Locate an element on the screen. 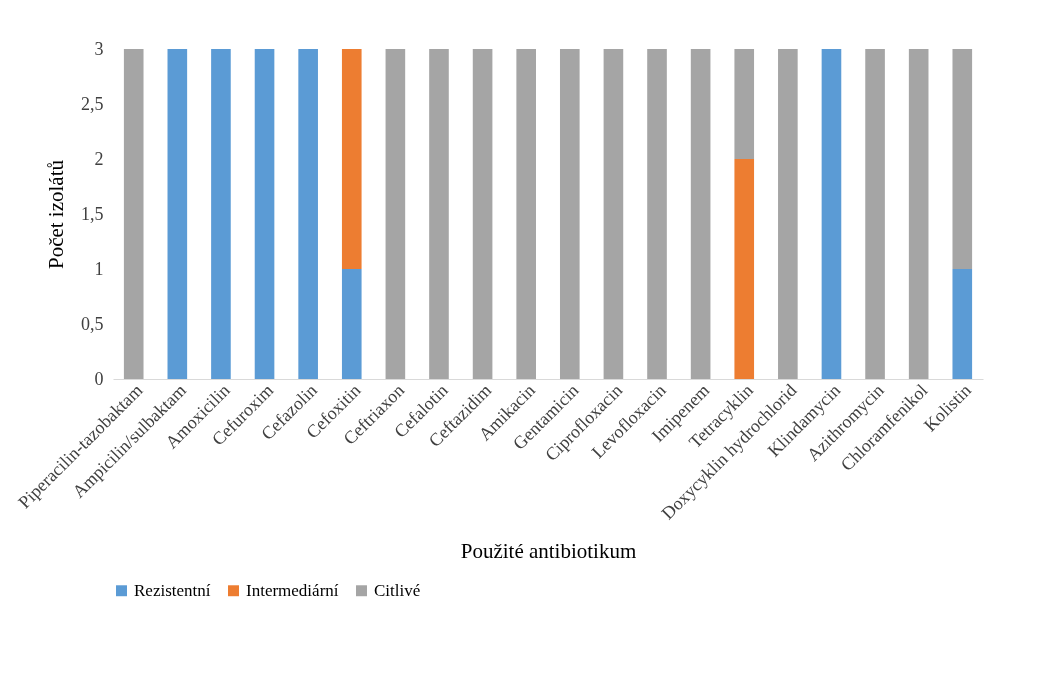 Image resolution: width=1041 pixels, height=697 pixels. y-tick-label: 3 is located at coordinates (99, 48).